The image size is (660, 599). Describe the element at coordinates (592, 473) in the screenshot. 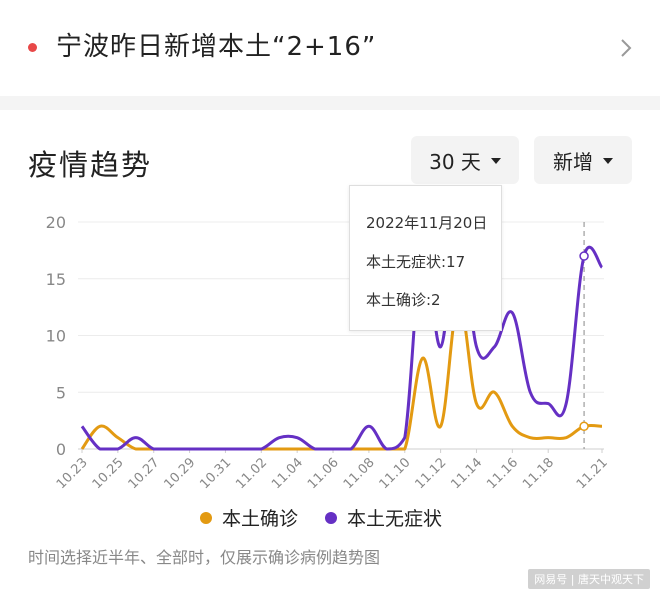

I see `x-tick-label: 11.21` at that location.